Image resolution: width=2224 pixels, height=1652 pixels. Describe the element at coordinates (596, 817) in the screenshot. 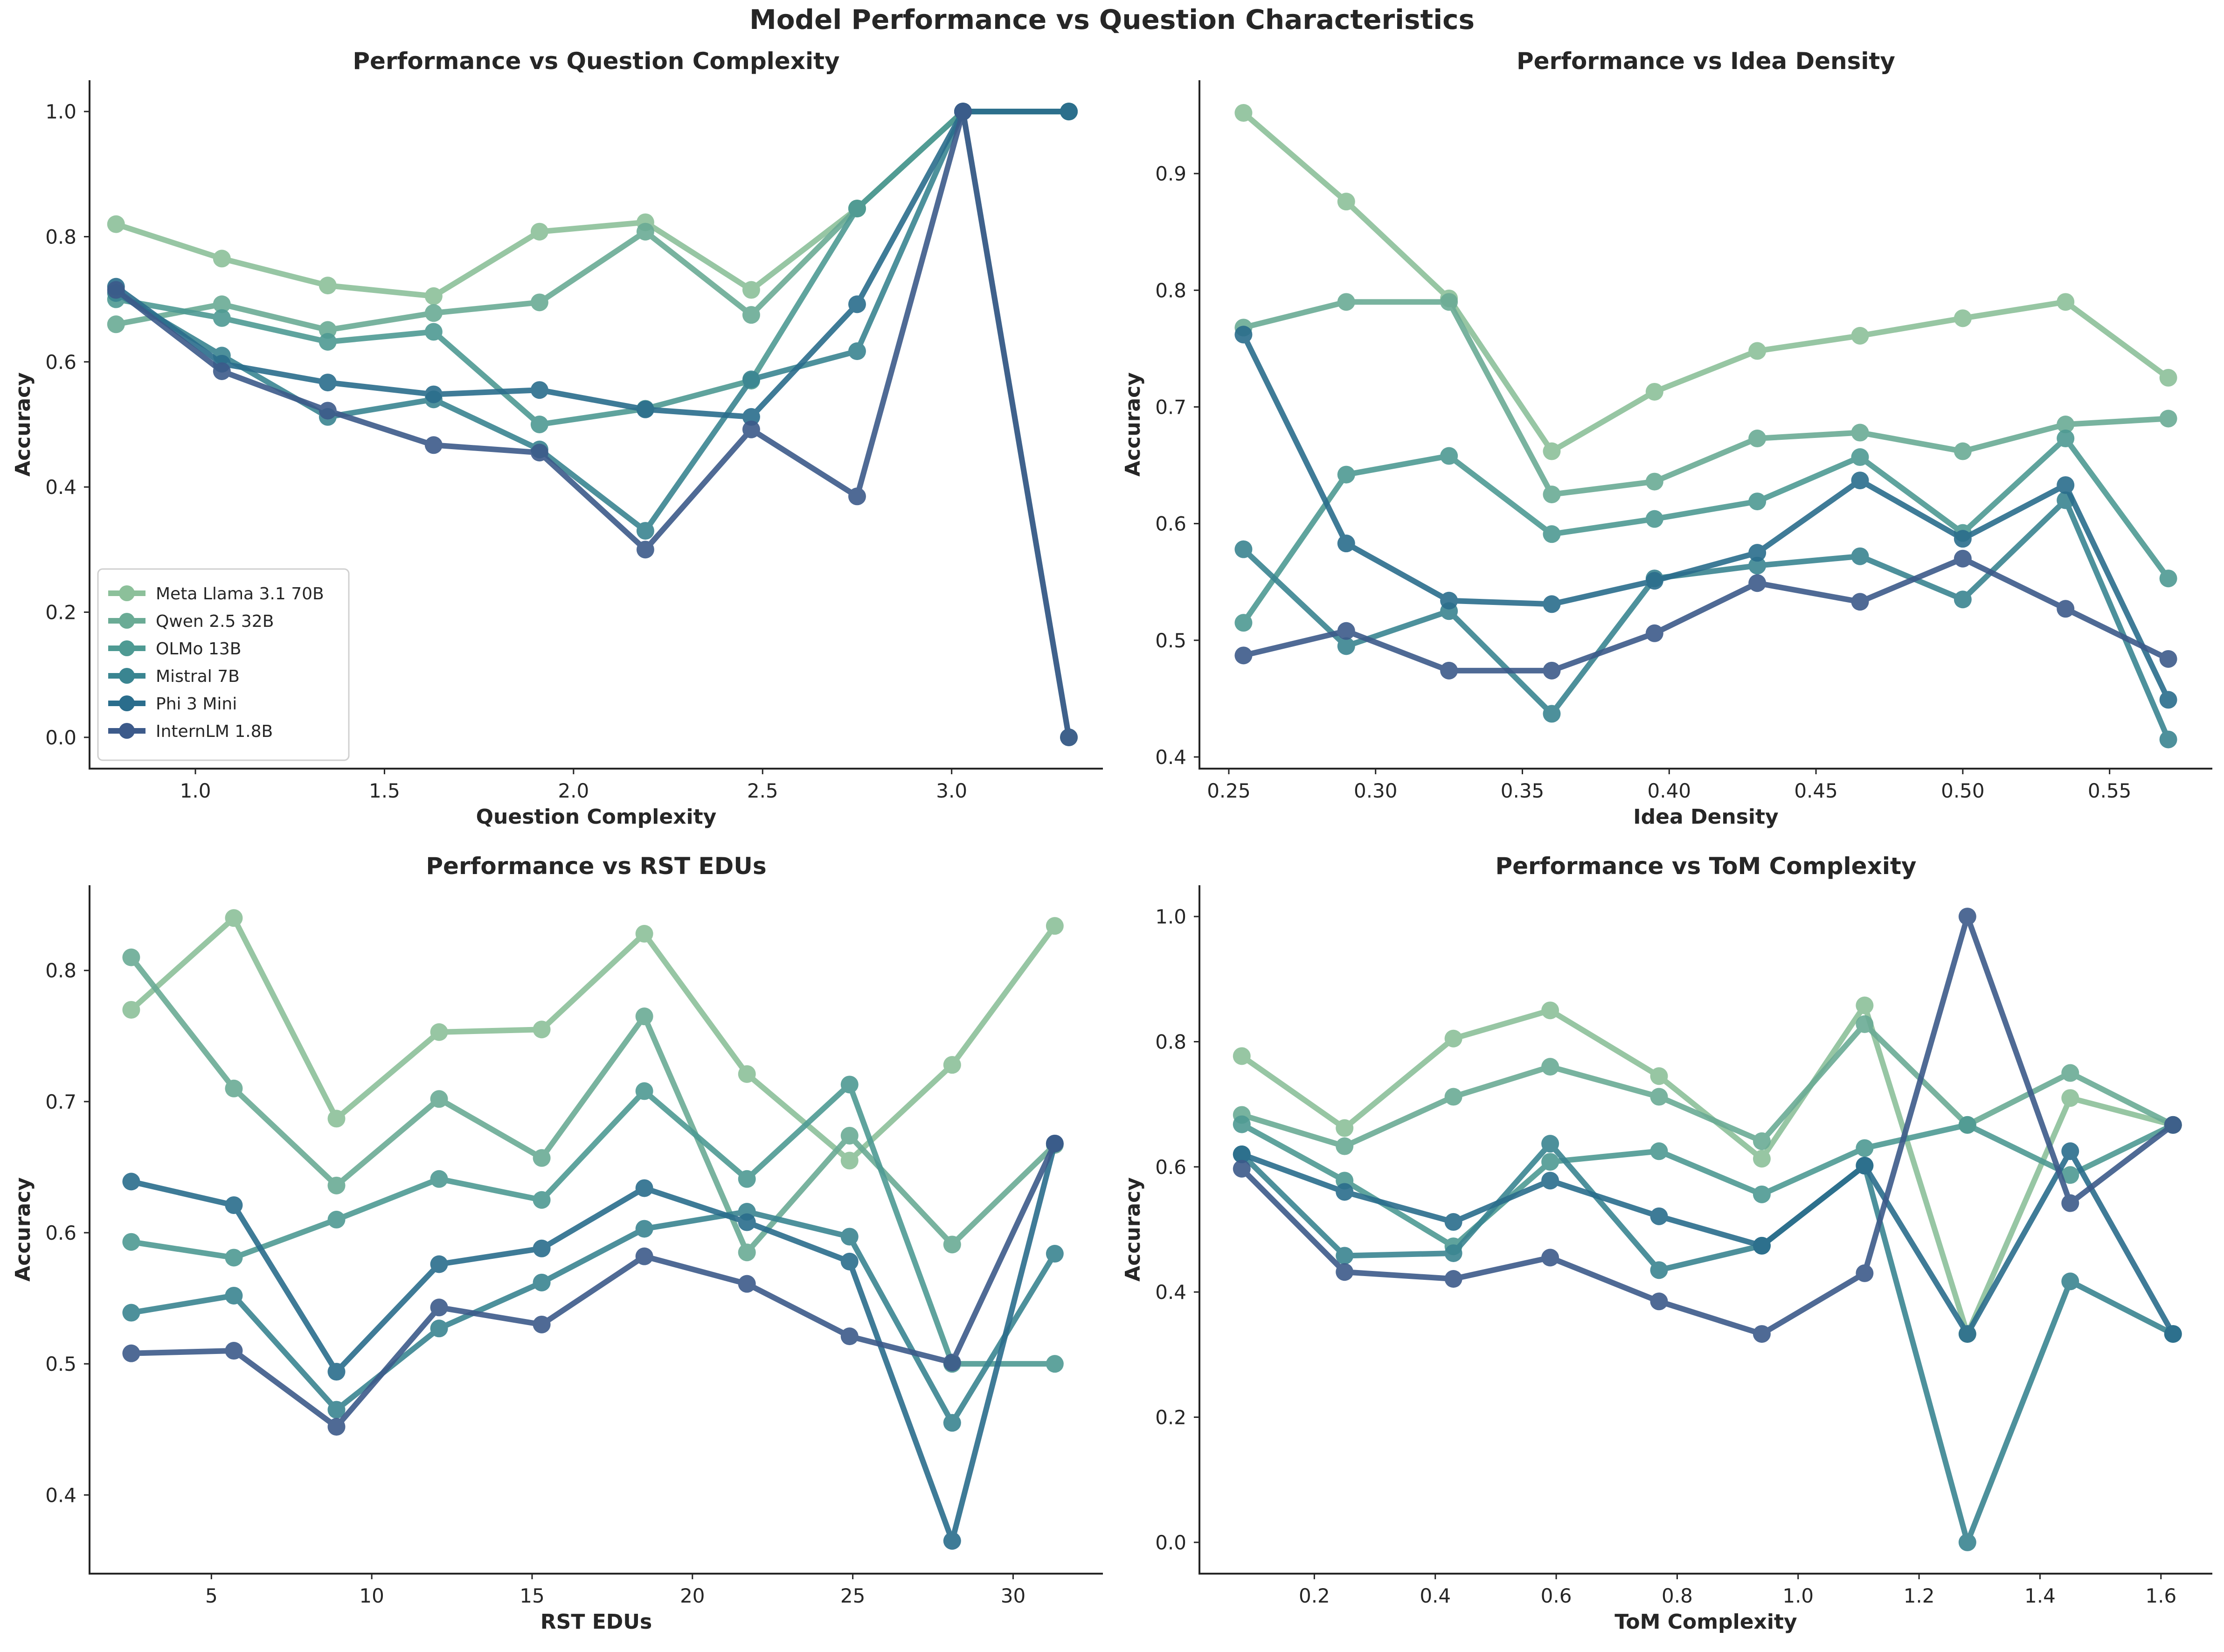

I see `x-axis-label: Question Complexity` at that location.